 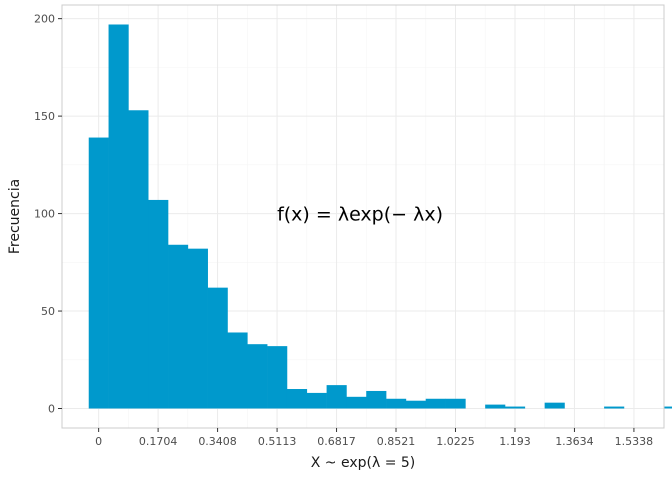 I want to click on x-tick-label: 1.0225, so click(x=455, y=441).